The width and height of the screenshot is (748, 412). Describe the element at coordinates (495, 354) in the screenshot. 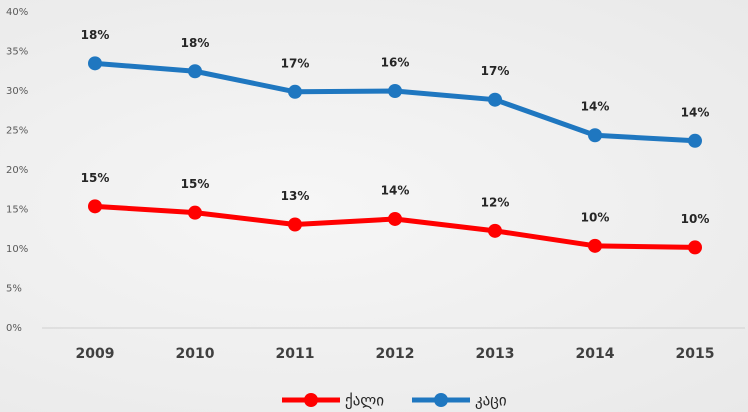

I see `x-tick-label: 2013` at that location.